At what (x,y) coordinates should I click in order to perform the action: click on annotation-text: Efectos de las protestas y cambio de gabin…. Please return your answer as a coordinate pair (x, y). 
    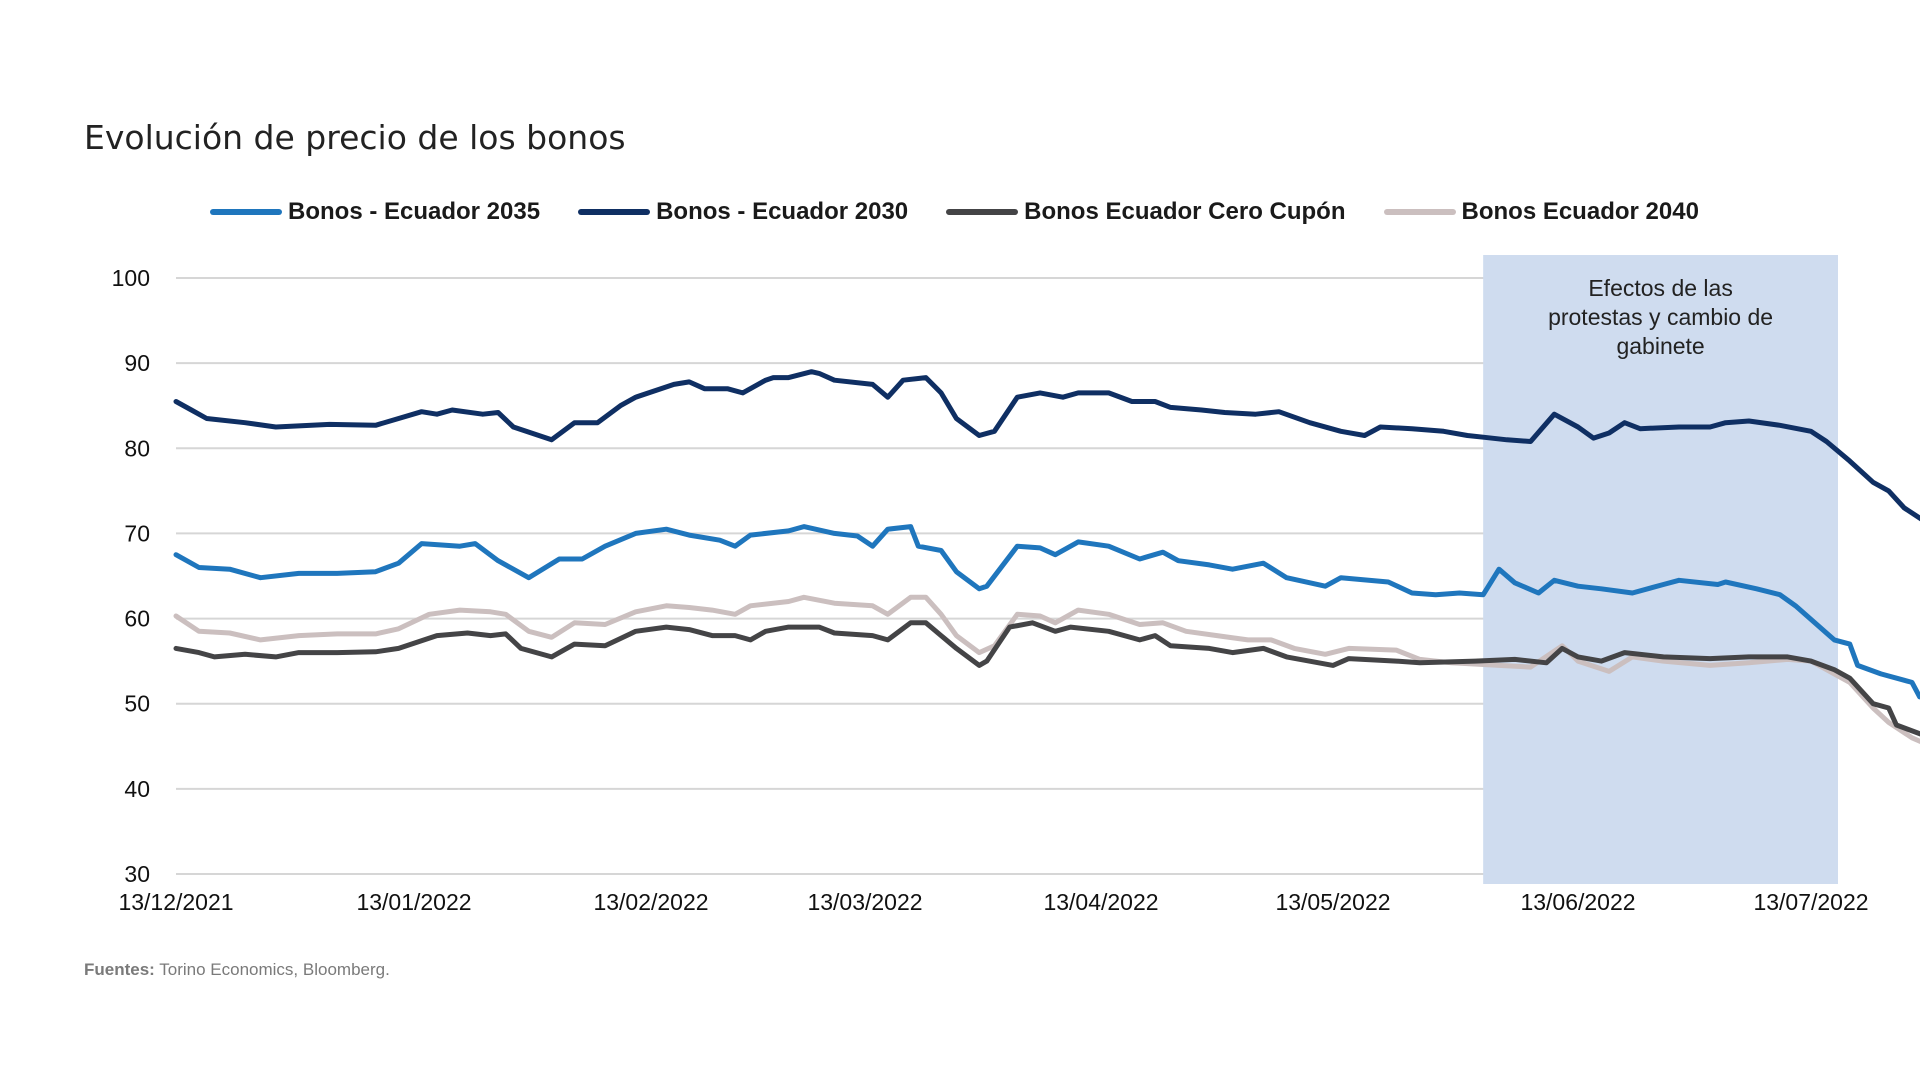
    Looking at the image, I should click on (1660, 317).